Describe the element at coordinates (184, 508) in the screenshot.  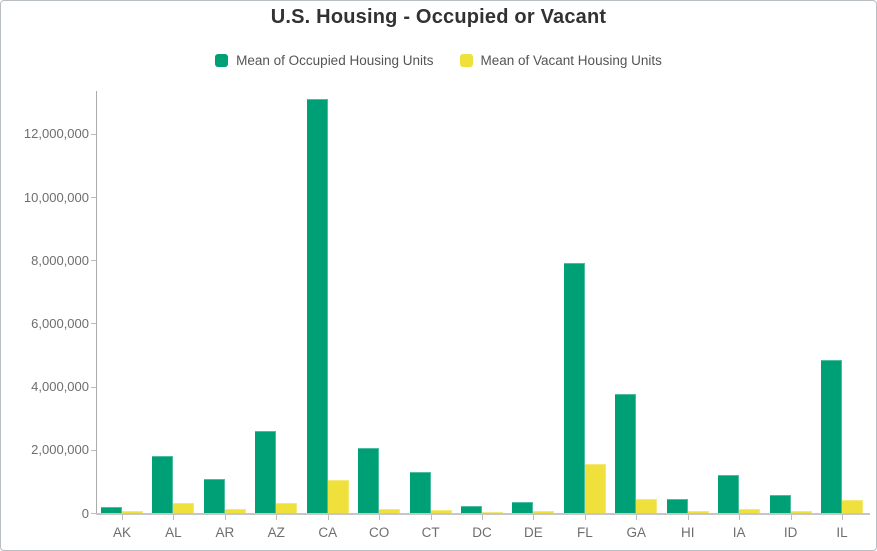
I see `bar-AL-vacant` at that location.